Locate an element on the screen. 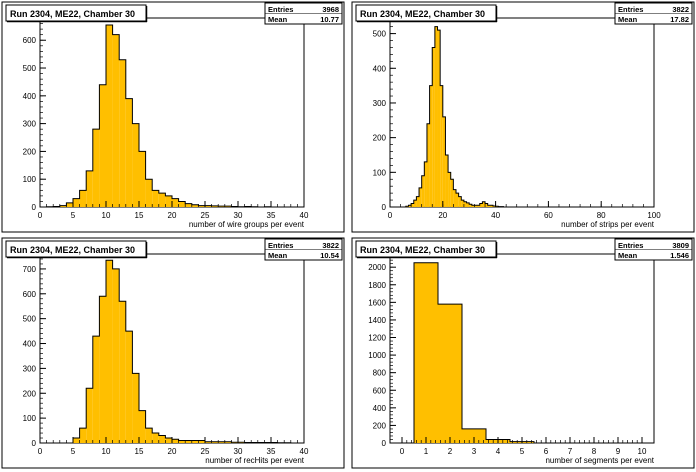 The height and width of the screenshot is (472, 696). x-tick-label: 4 is located at coordinates (498, 451).